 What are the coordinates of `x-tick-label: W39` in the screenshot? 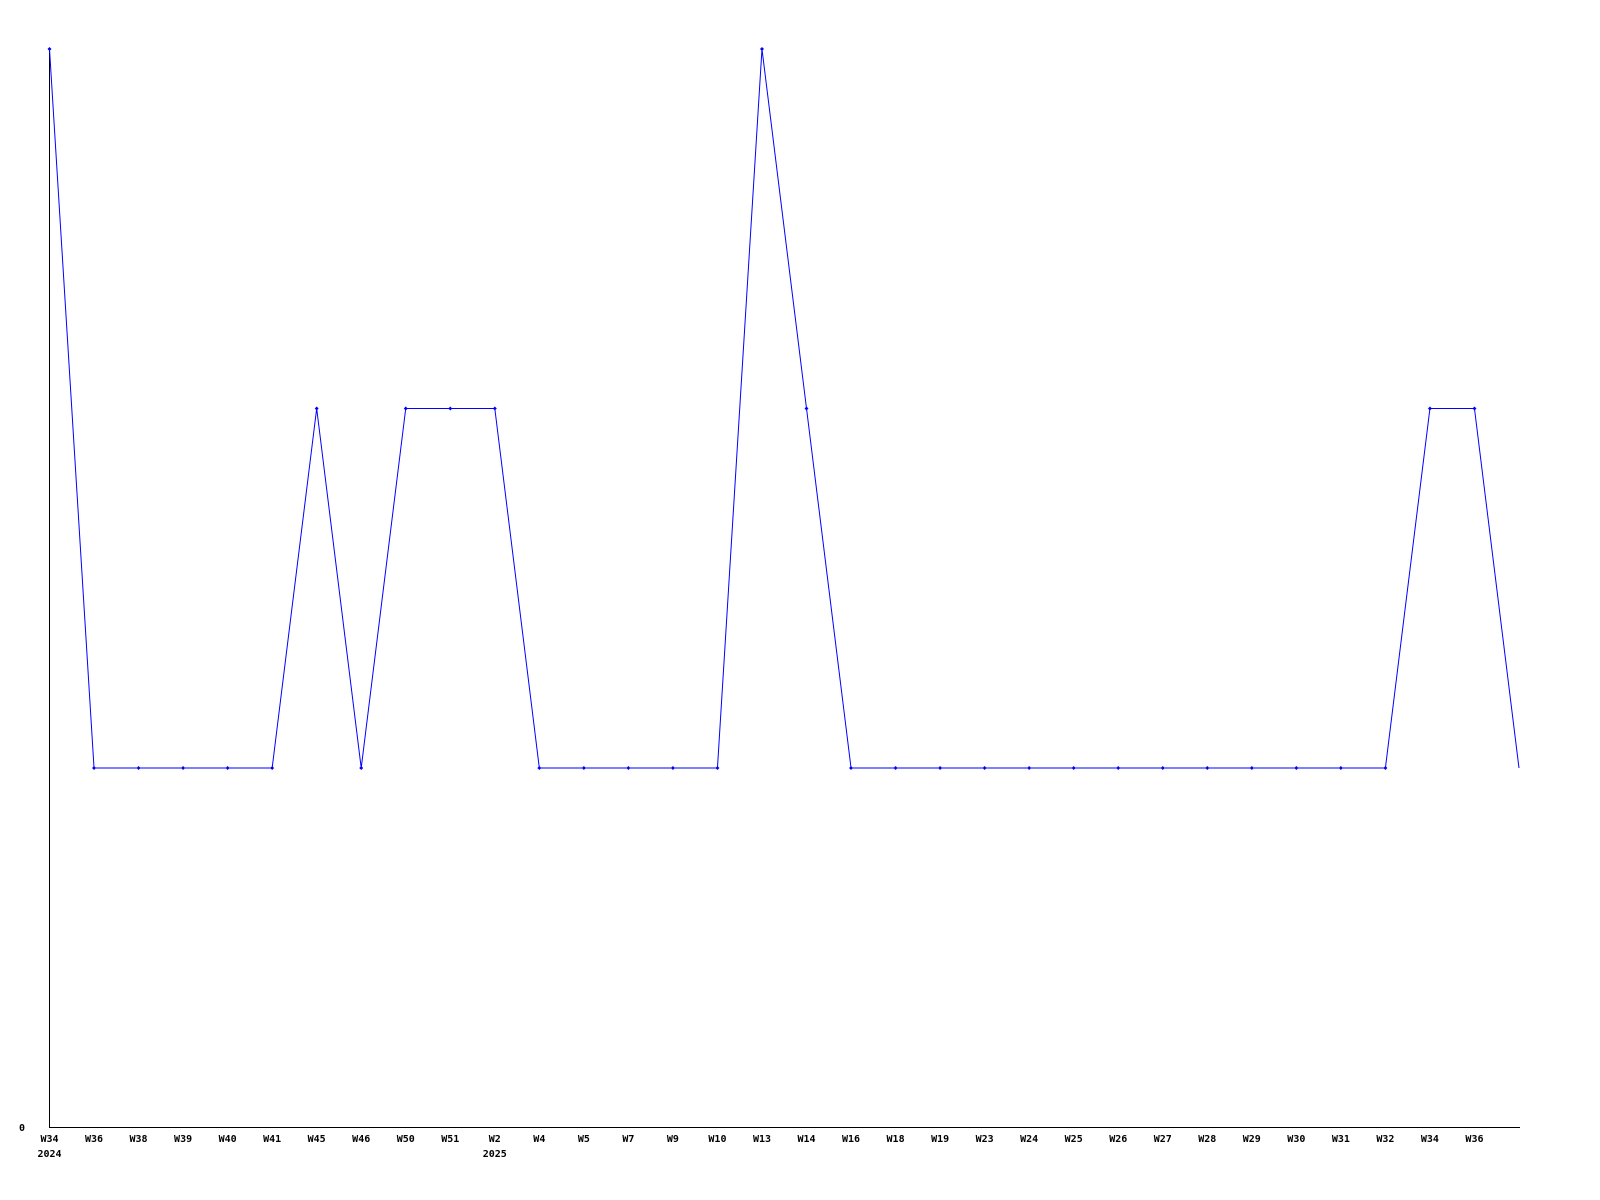 It's located at (183, 1139).